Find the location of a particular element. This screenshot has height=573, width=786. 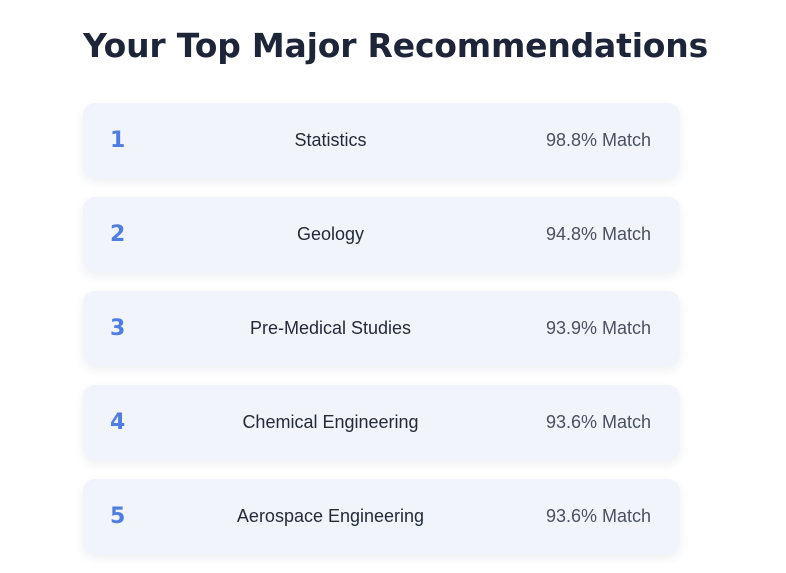

recommendation-card: 2 Geology 94.8% Match is located at coordinates (381, 234).